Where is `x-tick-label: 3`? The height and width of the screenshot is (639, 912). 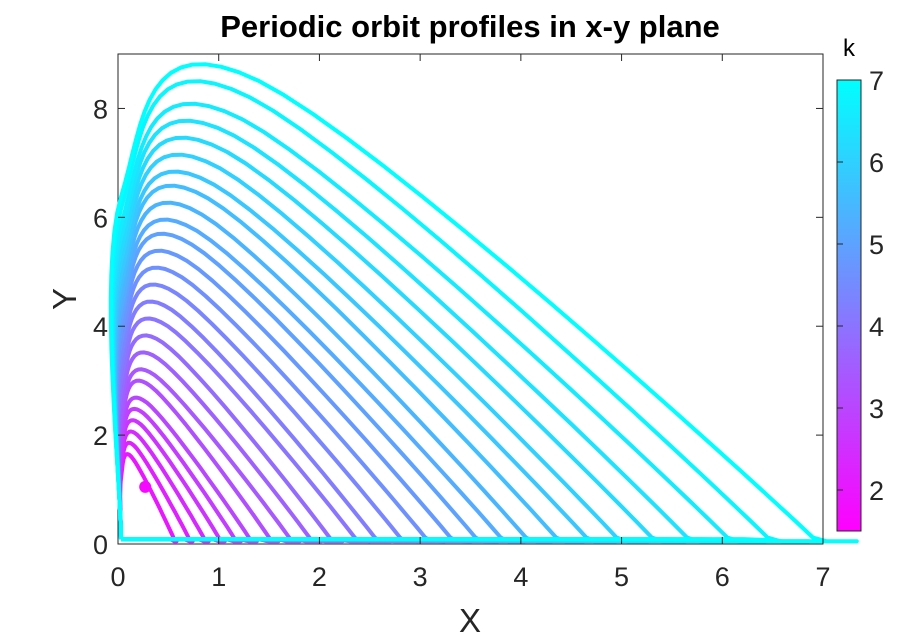 x-tick-label: 3 is located at coordinates (420, 577).